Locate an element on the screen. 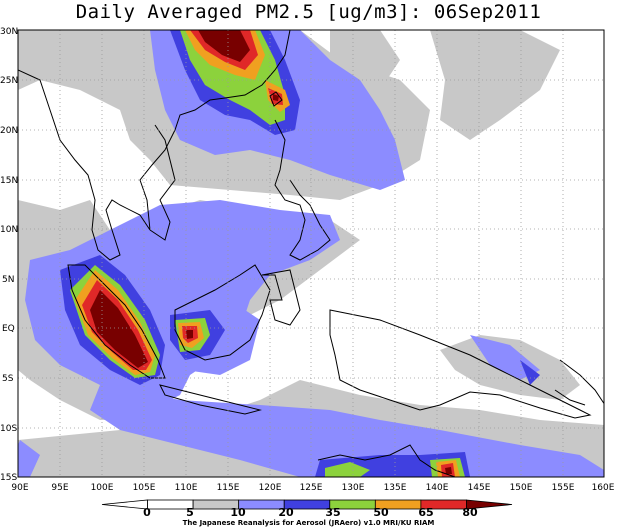 This screenshot has width=617, height=529. legend-label: 80 is located at coordinates (470, 512).